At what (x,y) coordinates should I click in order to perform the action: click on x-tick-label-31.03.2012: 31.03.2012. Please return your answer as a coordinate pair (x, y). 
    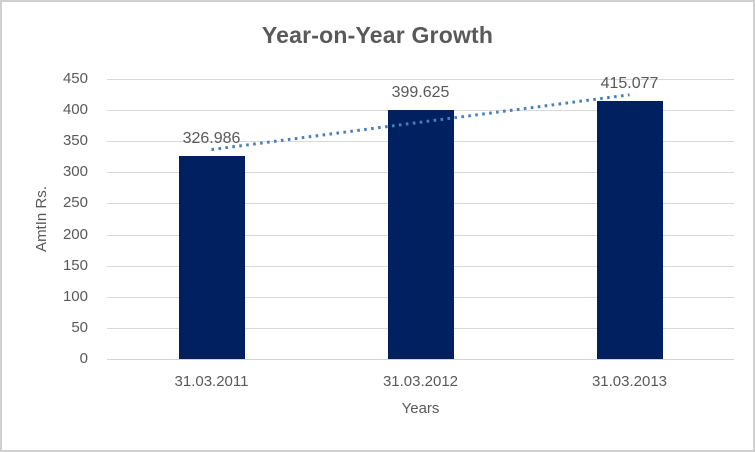
    Looking at the image, I should click on (420, 381).